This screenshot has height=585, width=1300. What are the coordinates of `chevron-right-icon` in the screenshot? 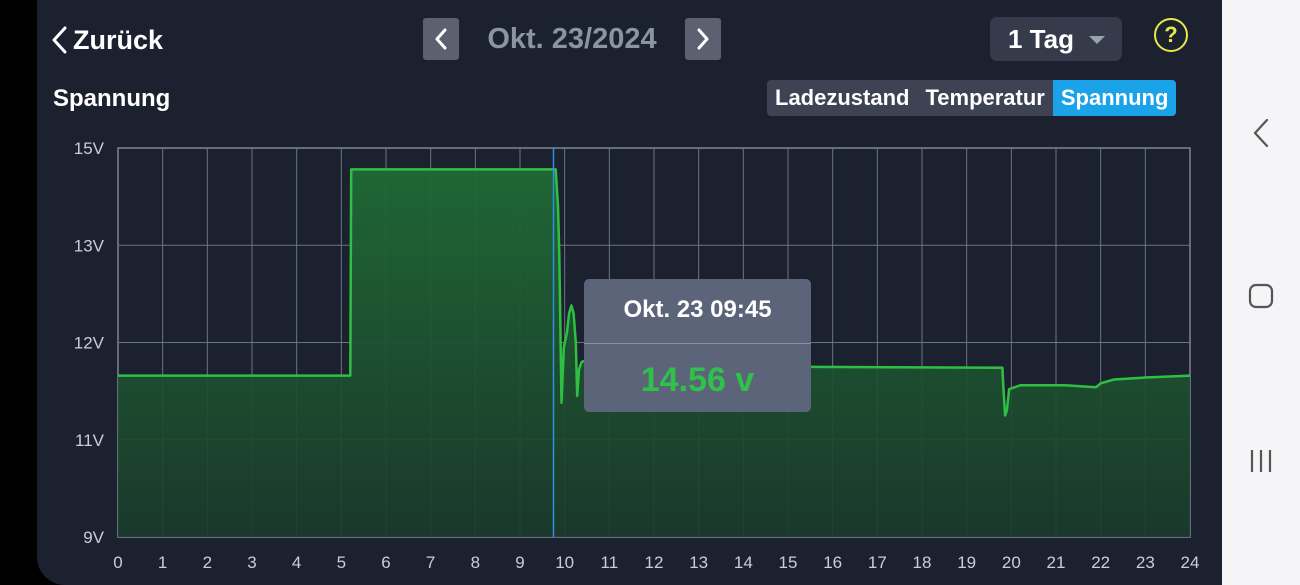 It's located at (703, 39).